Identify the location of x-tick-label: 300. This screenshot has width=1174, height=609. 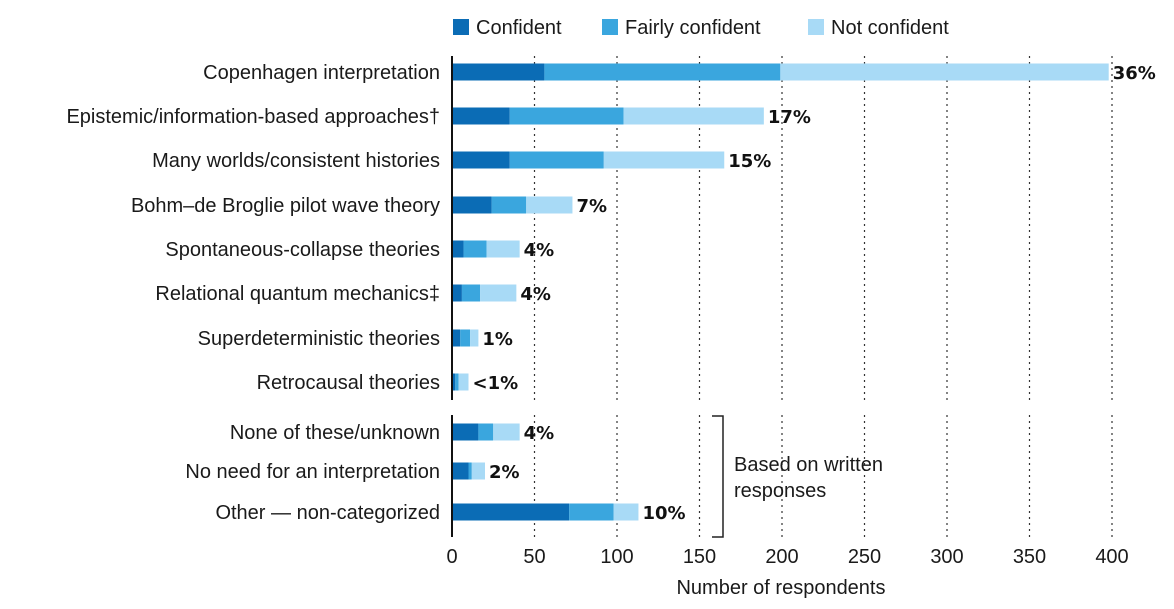
(946, 557).